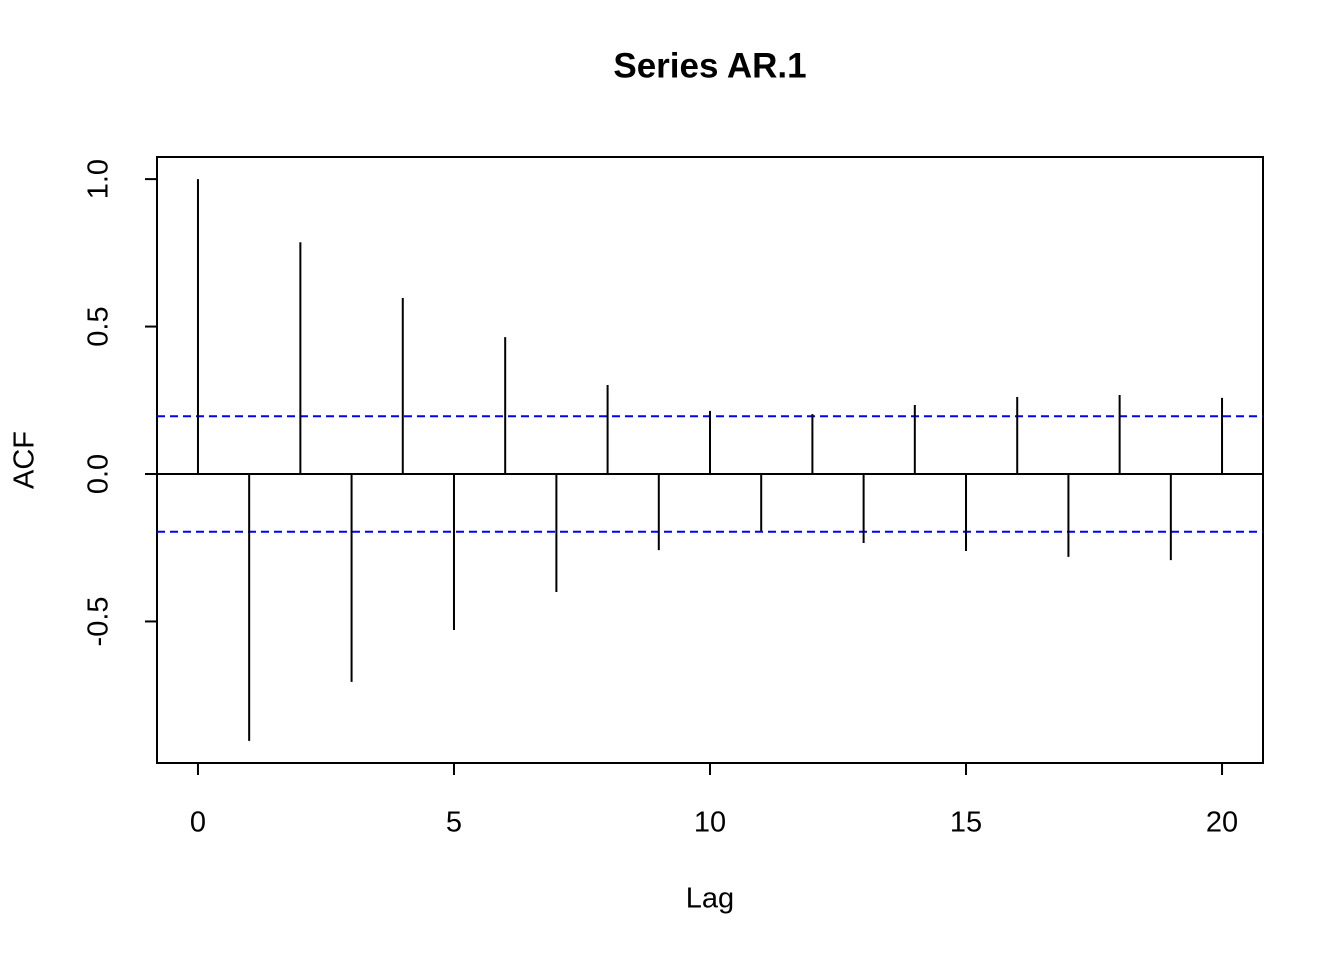  I want to click on chart-title: Series AR.1, so click(709, 65).